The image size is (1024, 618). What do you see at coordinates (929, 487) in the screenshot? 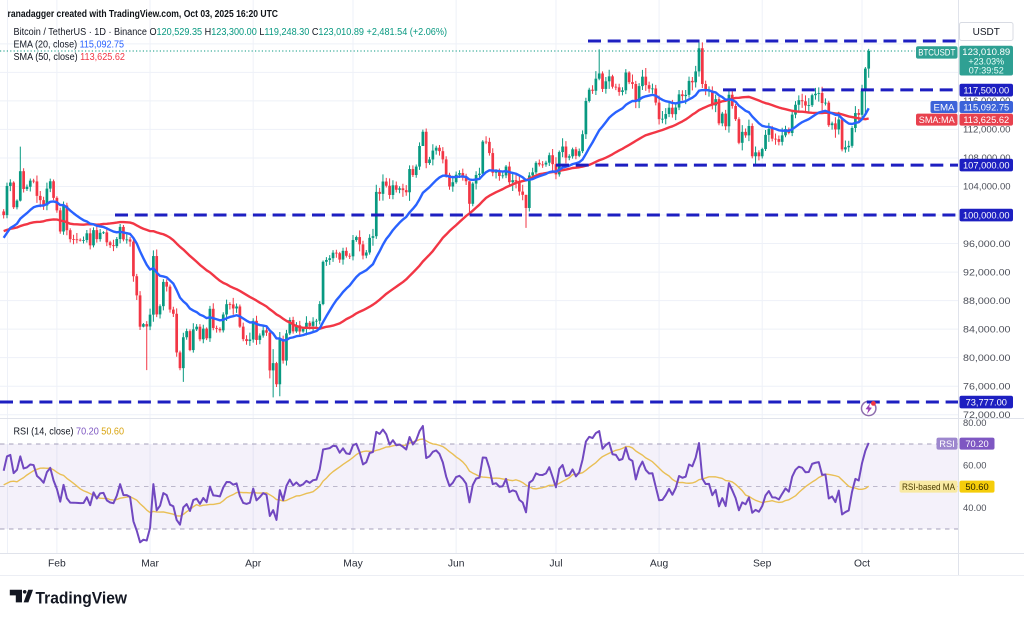
I see `svg-text: RSI-based MA` at bounding box center [929, 487].